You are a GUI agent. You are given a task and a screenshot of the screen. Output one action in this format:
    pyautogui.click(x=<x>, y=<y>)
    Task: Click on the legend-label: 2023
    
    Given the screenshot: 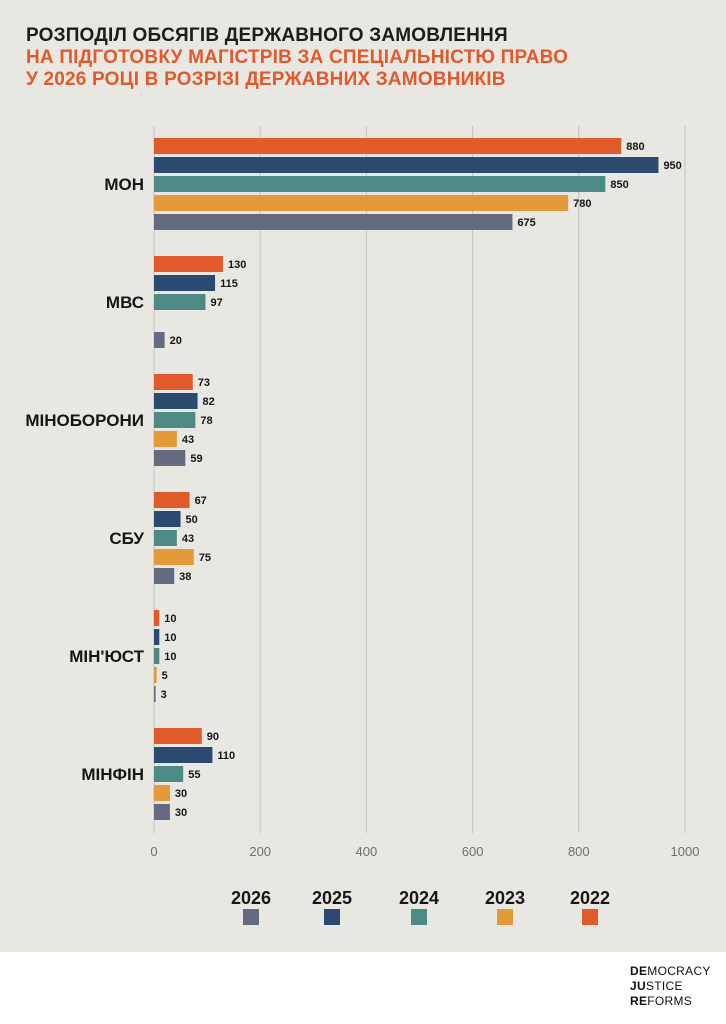 What is the action you would take?
    pyautogui.click(x=505, y=898)
    